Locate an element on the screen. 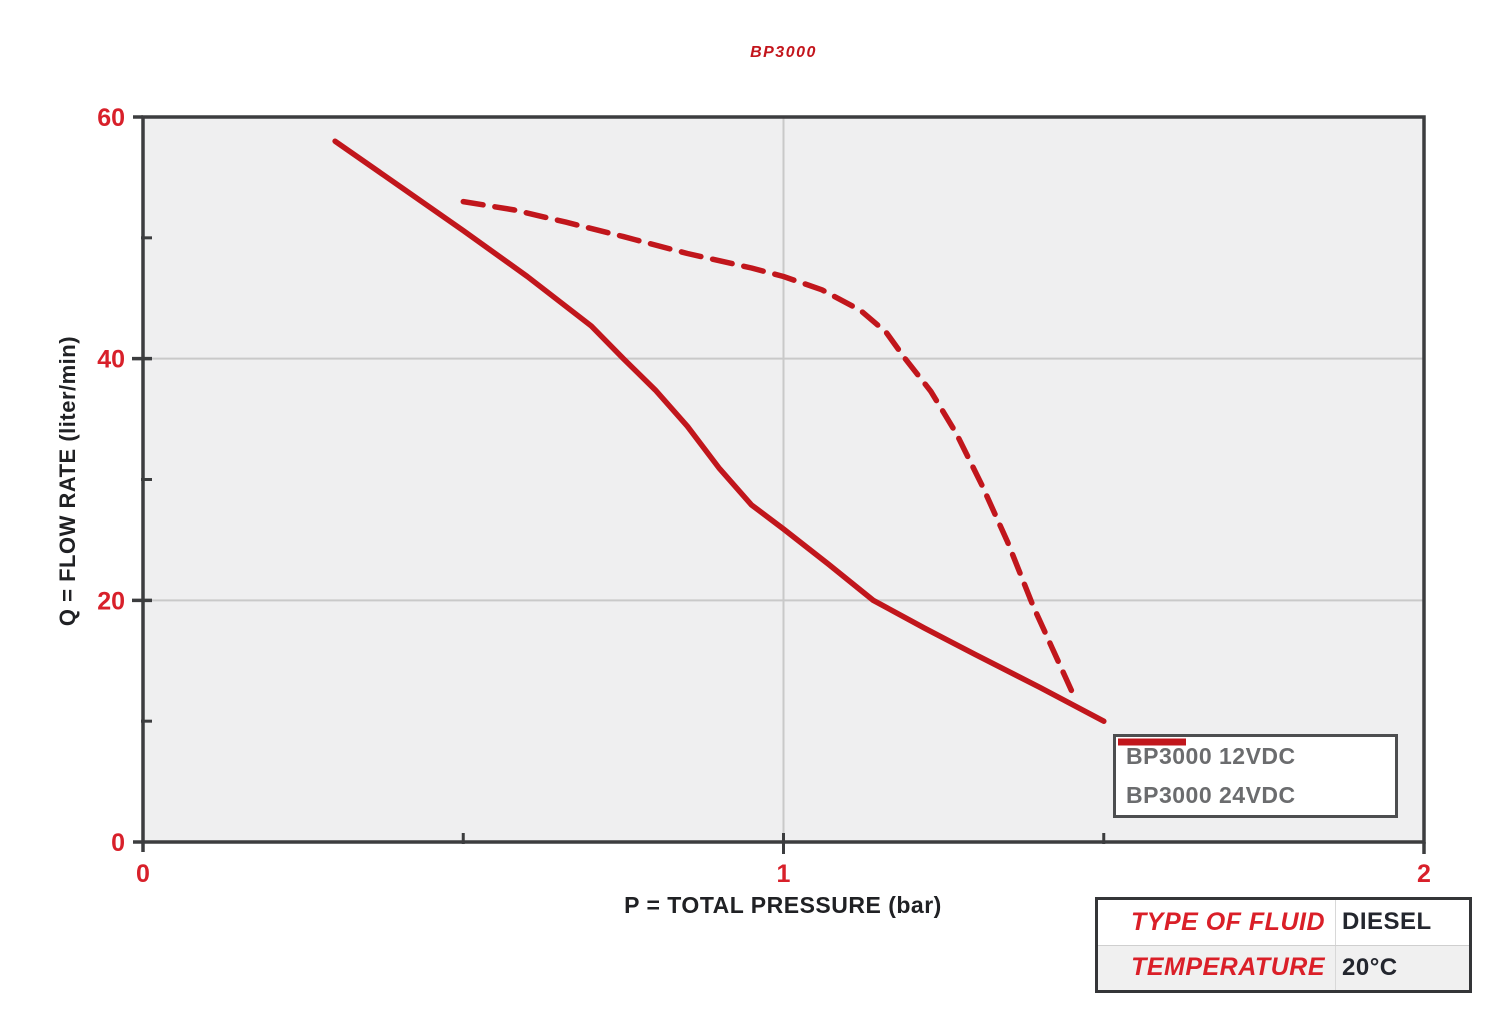 The image size is (1500, 1026). x-axis-title: P = TOTAL PRESSURE (bar) is located at coordinates (783, 905).